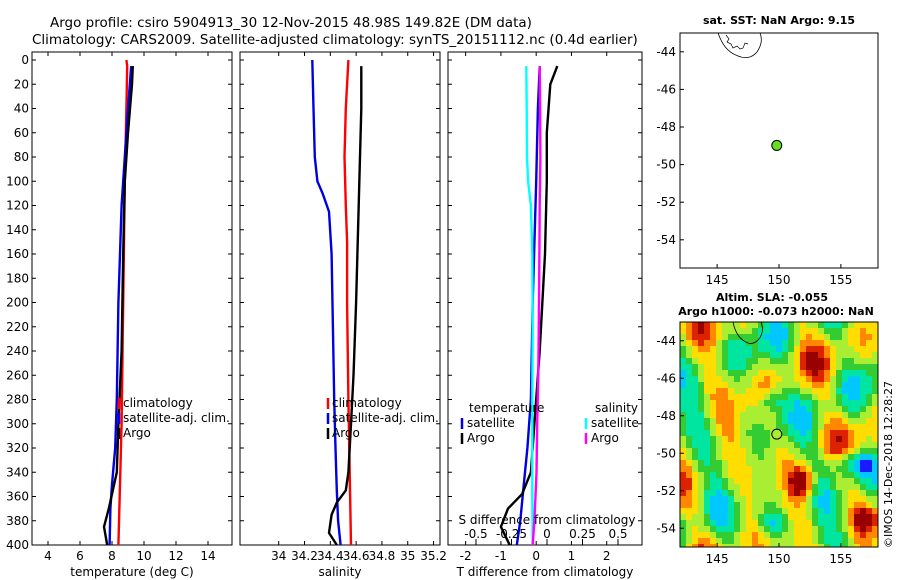  Describe the element at coordinates (666, 378) in the screenshot. I see `y-tick-label: -46` at that location.